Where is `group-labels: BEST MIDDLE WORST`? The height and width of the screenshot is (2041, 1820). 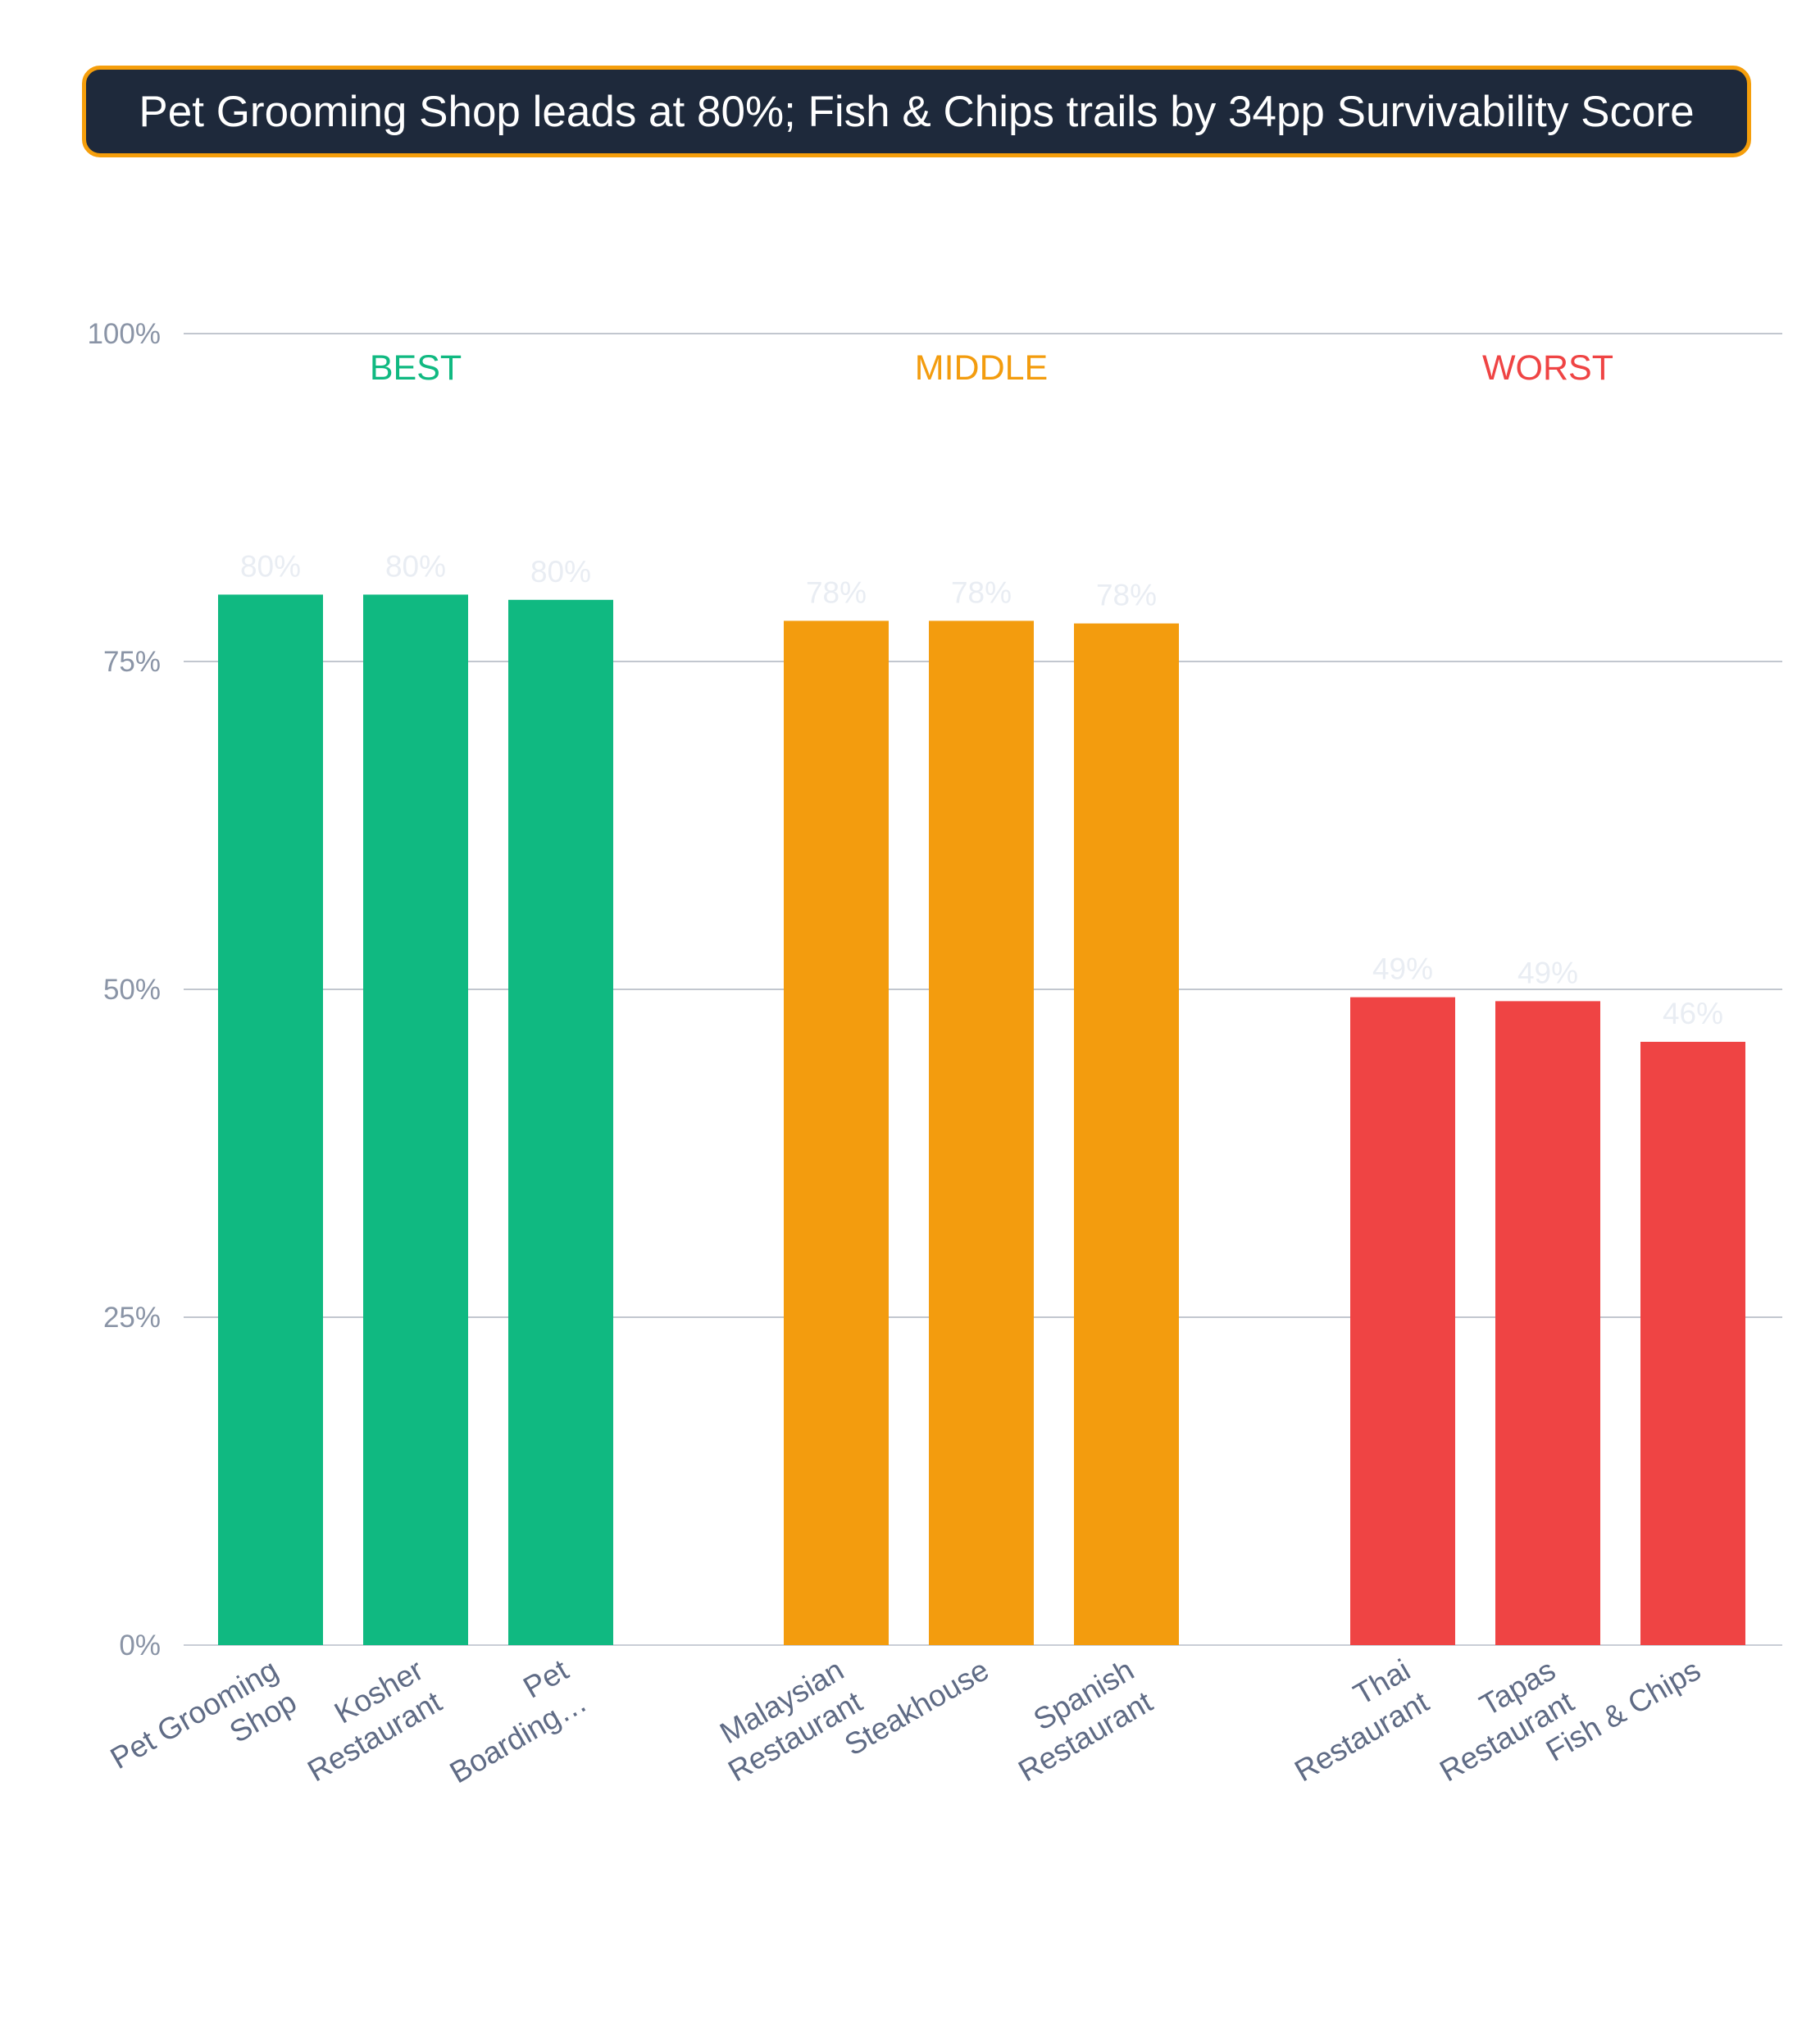
group-labels: BEST MIDDLE WORST is located at coordinates (992, 368).